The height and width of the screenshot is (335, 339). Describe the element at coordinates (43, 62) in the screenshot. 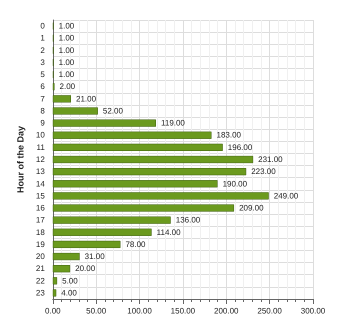

I see `y-tick-label: 3` at that location.